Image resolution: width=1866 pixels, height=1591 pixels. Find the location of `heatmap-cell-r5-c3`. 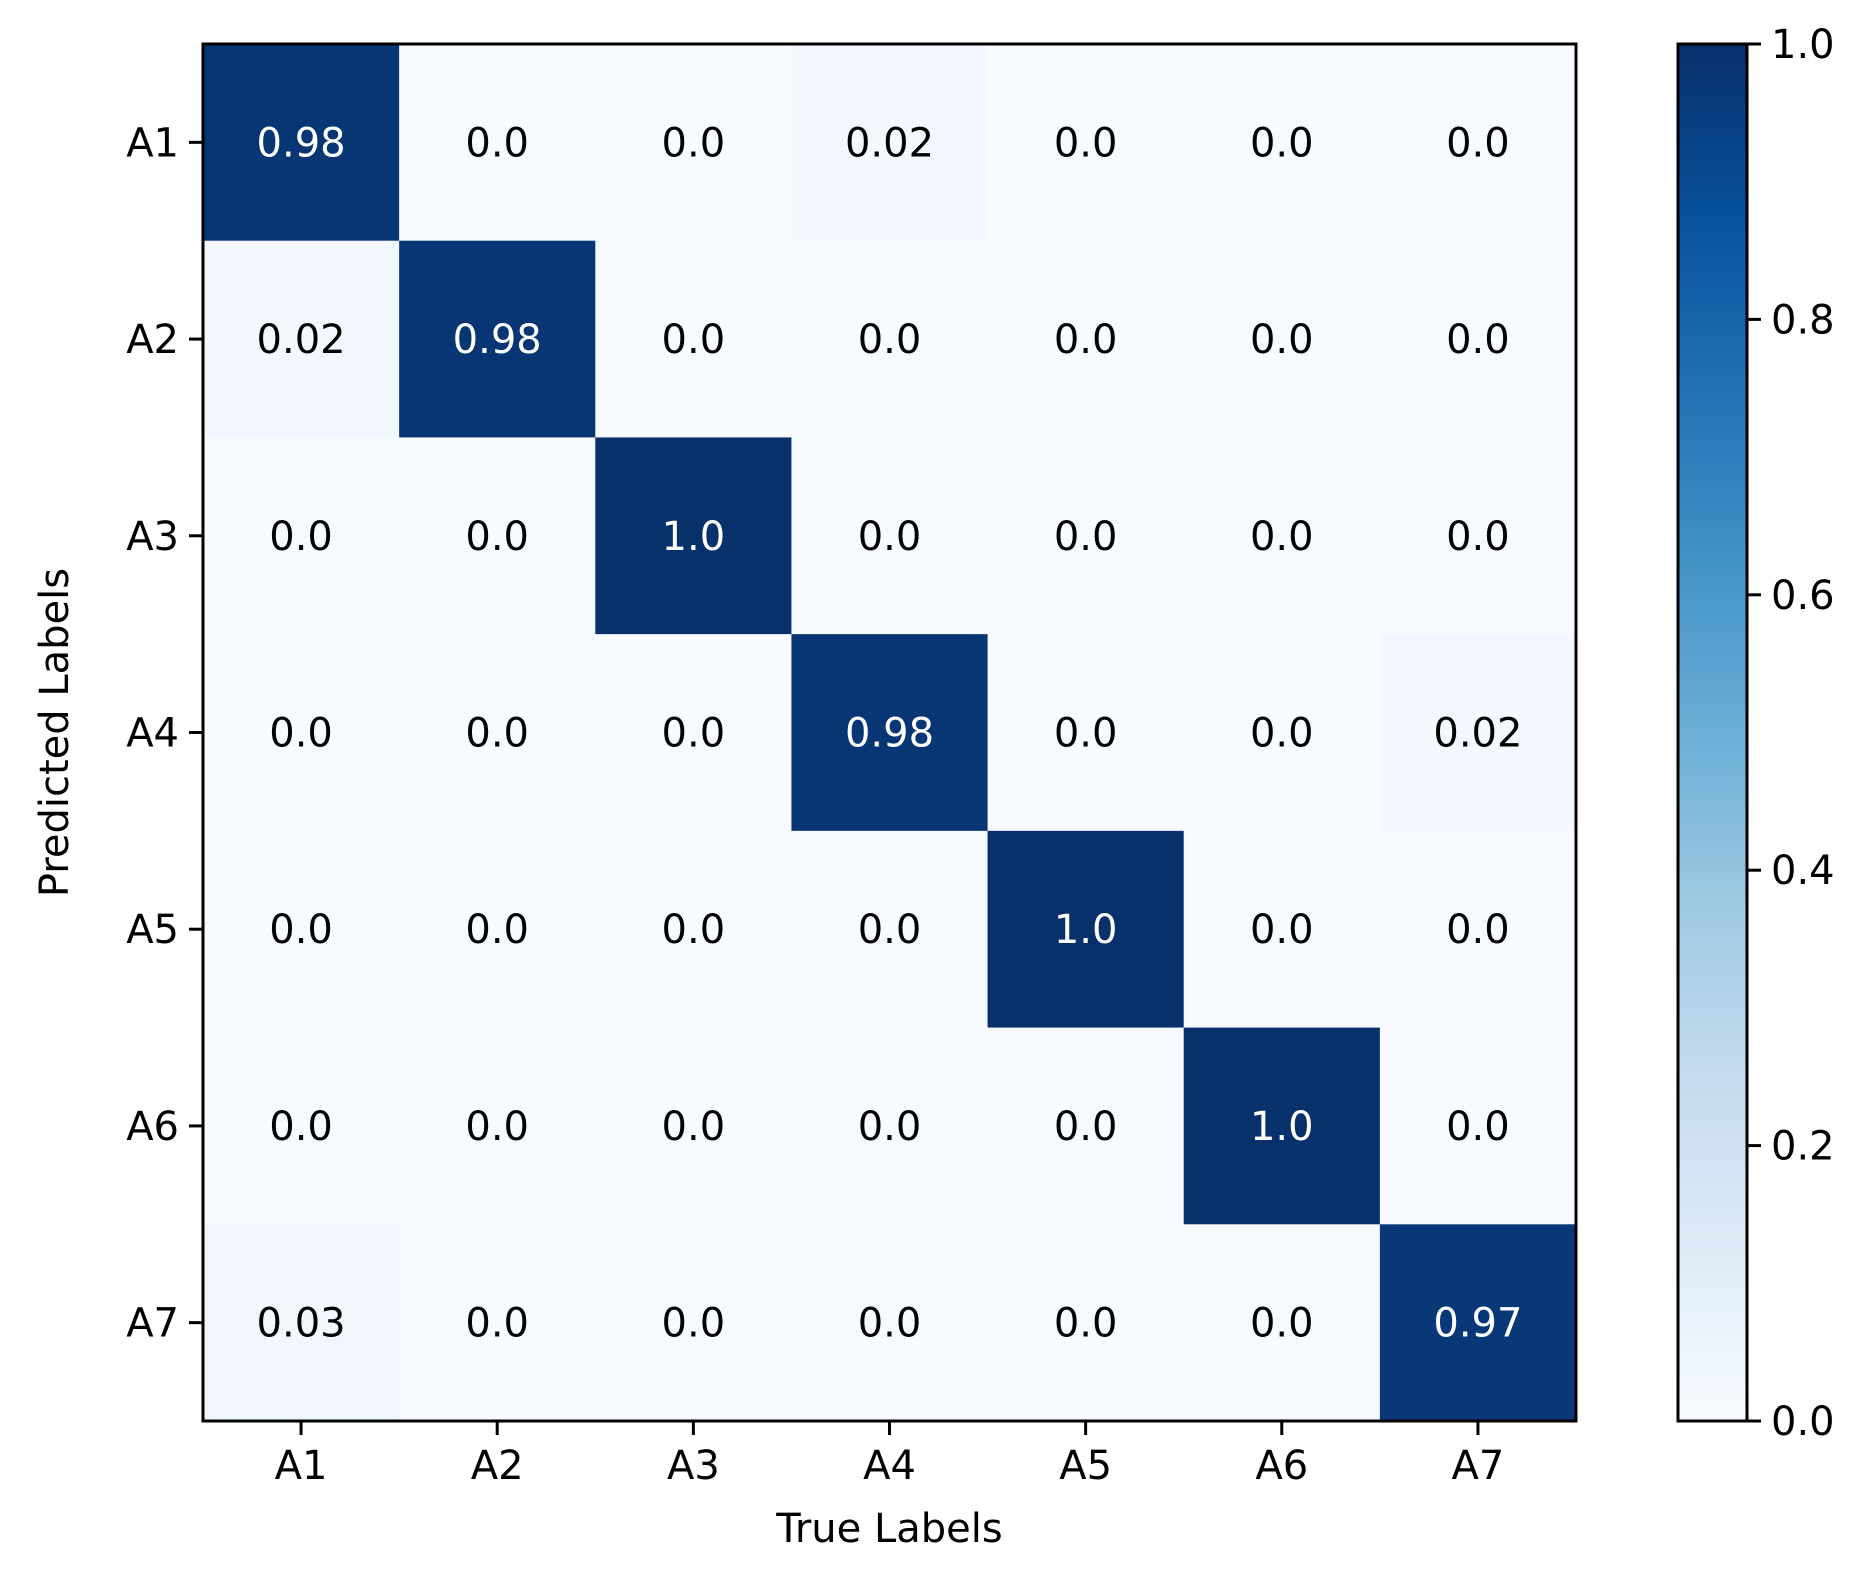

heatmap-cell-r5-c3 is located at coordinates (694, 929).